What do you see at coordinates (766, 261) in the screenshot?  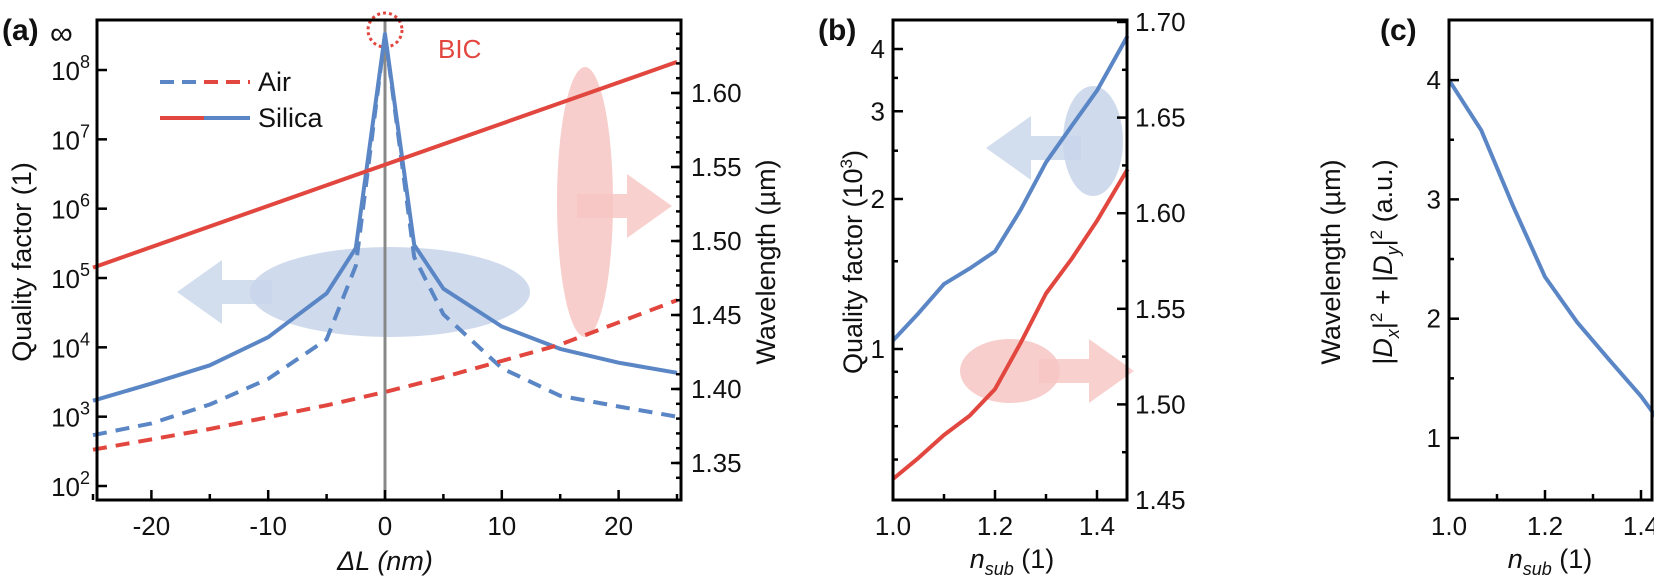 I see `a-right-axis-title: Wavelength (µm)` at bounding box center [766, 261].